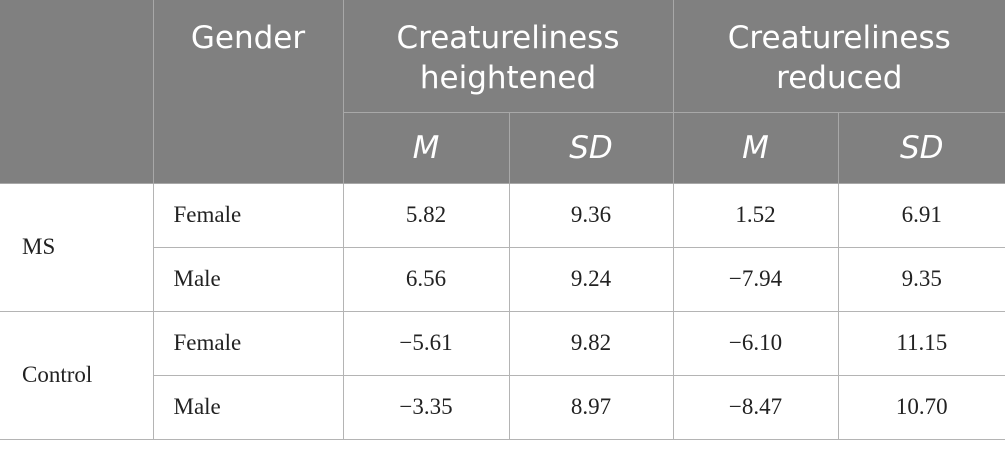 The width and height of the screenshot is (1005, 449). What do you see at coordinates (77, 375) in the screenshot?
I see `group-cell: Control` at bounding box center [77, 375].